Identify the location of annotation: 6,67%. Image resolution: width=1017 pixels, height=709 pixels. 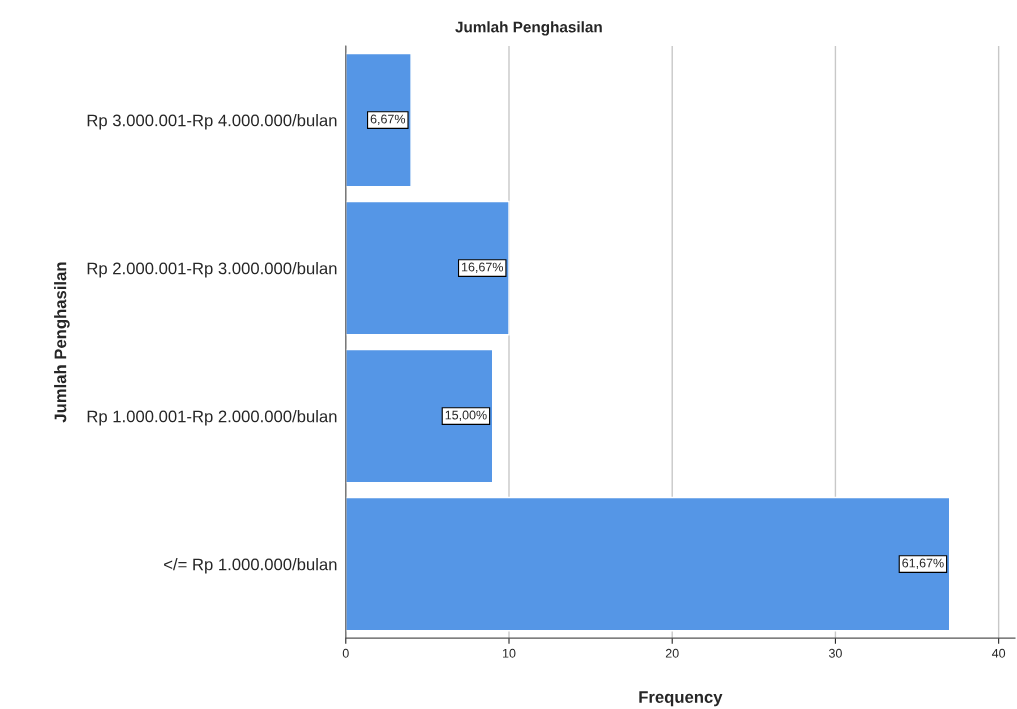
(388, 119).